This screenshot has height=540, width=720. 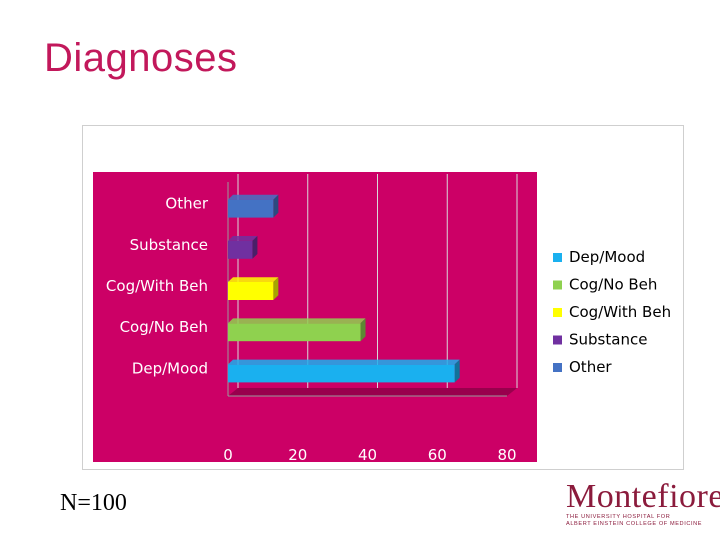 What do you see at coordinates (141, 58) in the screenshot?
I see `slide-title: Diagnoses` at bounding box center [141, 58].